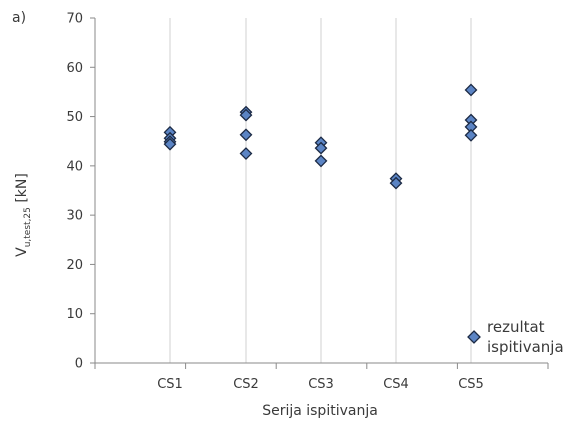  What do you see at coordinates (74, 192) in the screenshot?
I see `y-tick-labels: 0 10 20 30 40 50 60 70` at bounding box center [74, 192].